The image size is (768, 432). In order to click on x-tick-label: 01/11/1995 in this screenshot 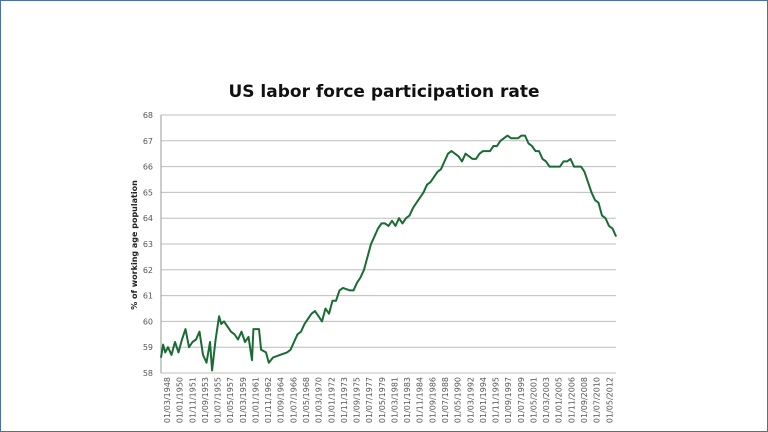, I will do `click(496, 400)`.